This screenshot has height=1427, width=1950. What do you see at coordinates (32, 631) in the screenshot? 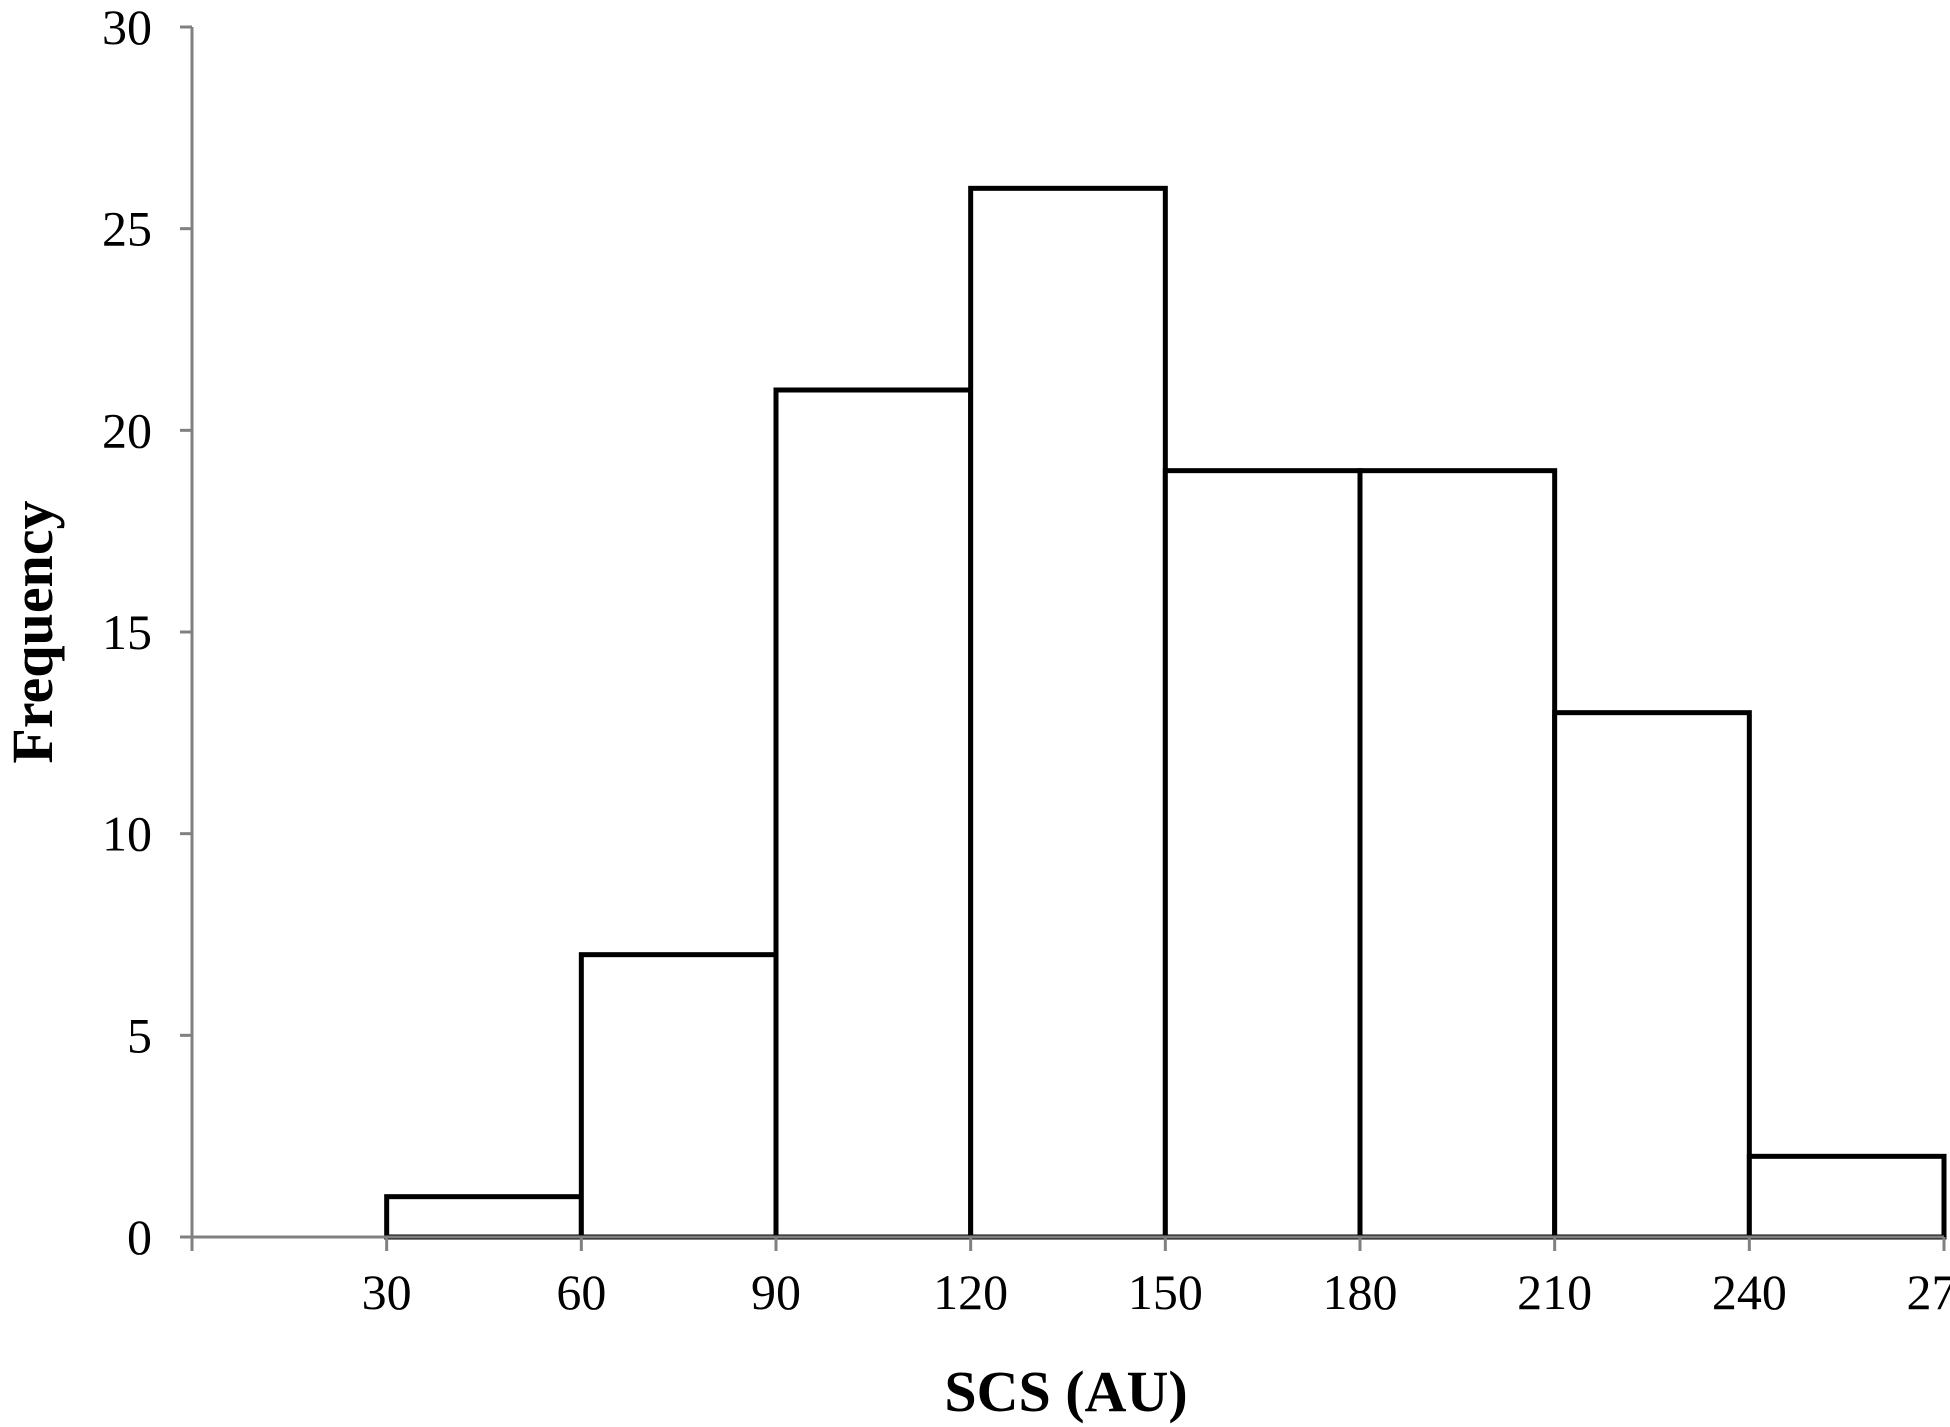
I see `y-axis-title: Frequency` at bounding box center [32, 631].